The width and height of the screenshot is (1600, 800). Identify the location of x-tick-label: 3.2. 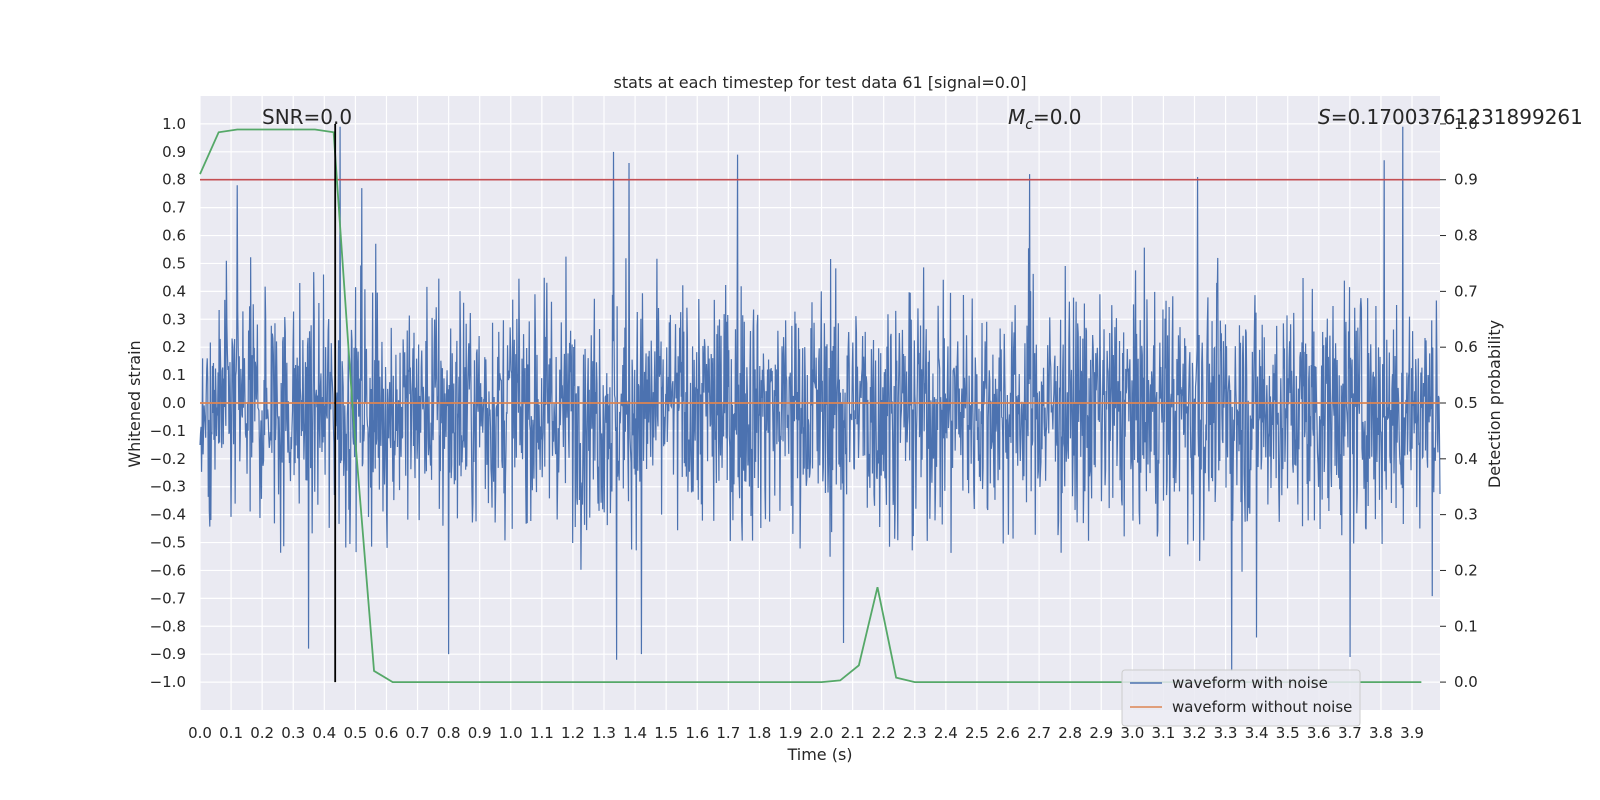
(1195, 733).